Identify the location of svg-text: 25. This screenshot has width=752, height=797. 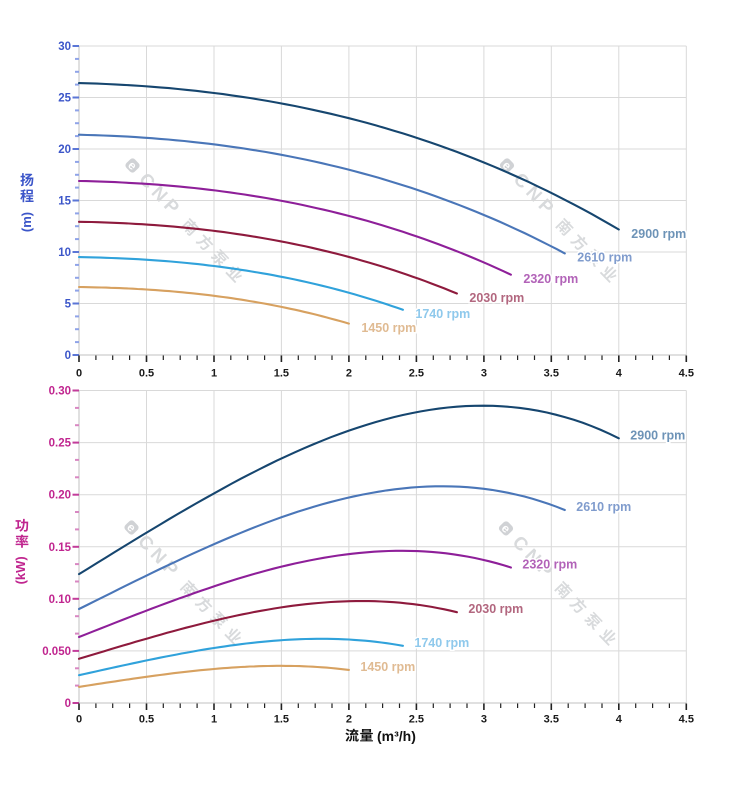
(64, 99).